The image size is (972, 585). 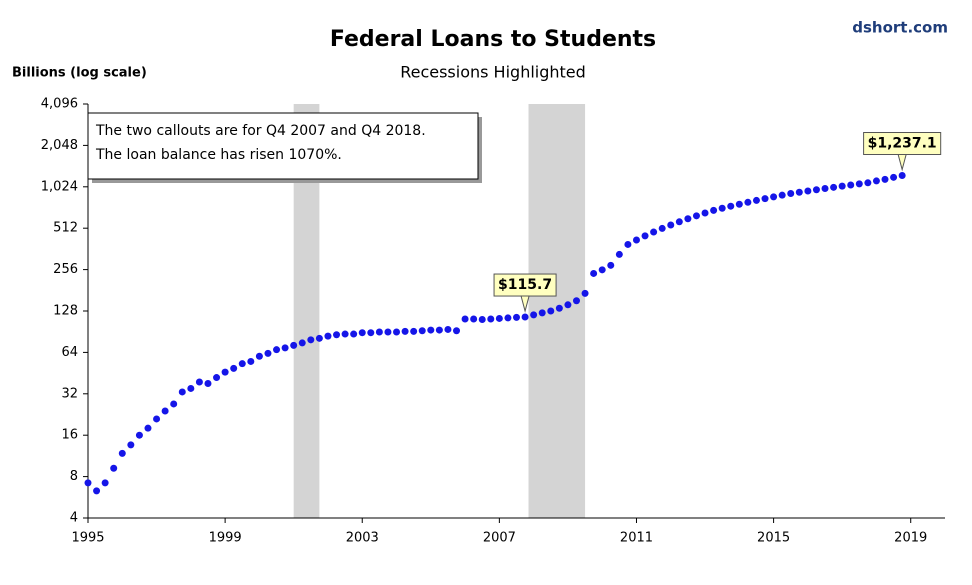 What do you see at coordinates (902, 144) in the screenshot?
I see `data-label: $1,237.1` at bounding box center [902, 144].